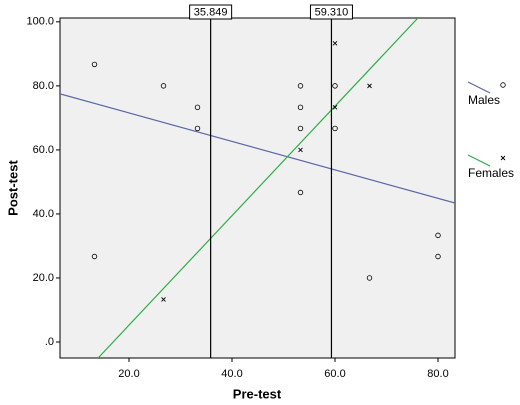  I want to click on y-tick-label: .0, so click(49, 342).